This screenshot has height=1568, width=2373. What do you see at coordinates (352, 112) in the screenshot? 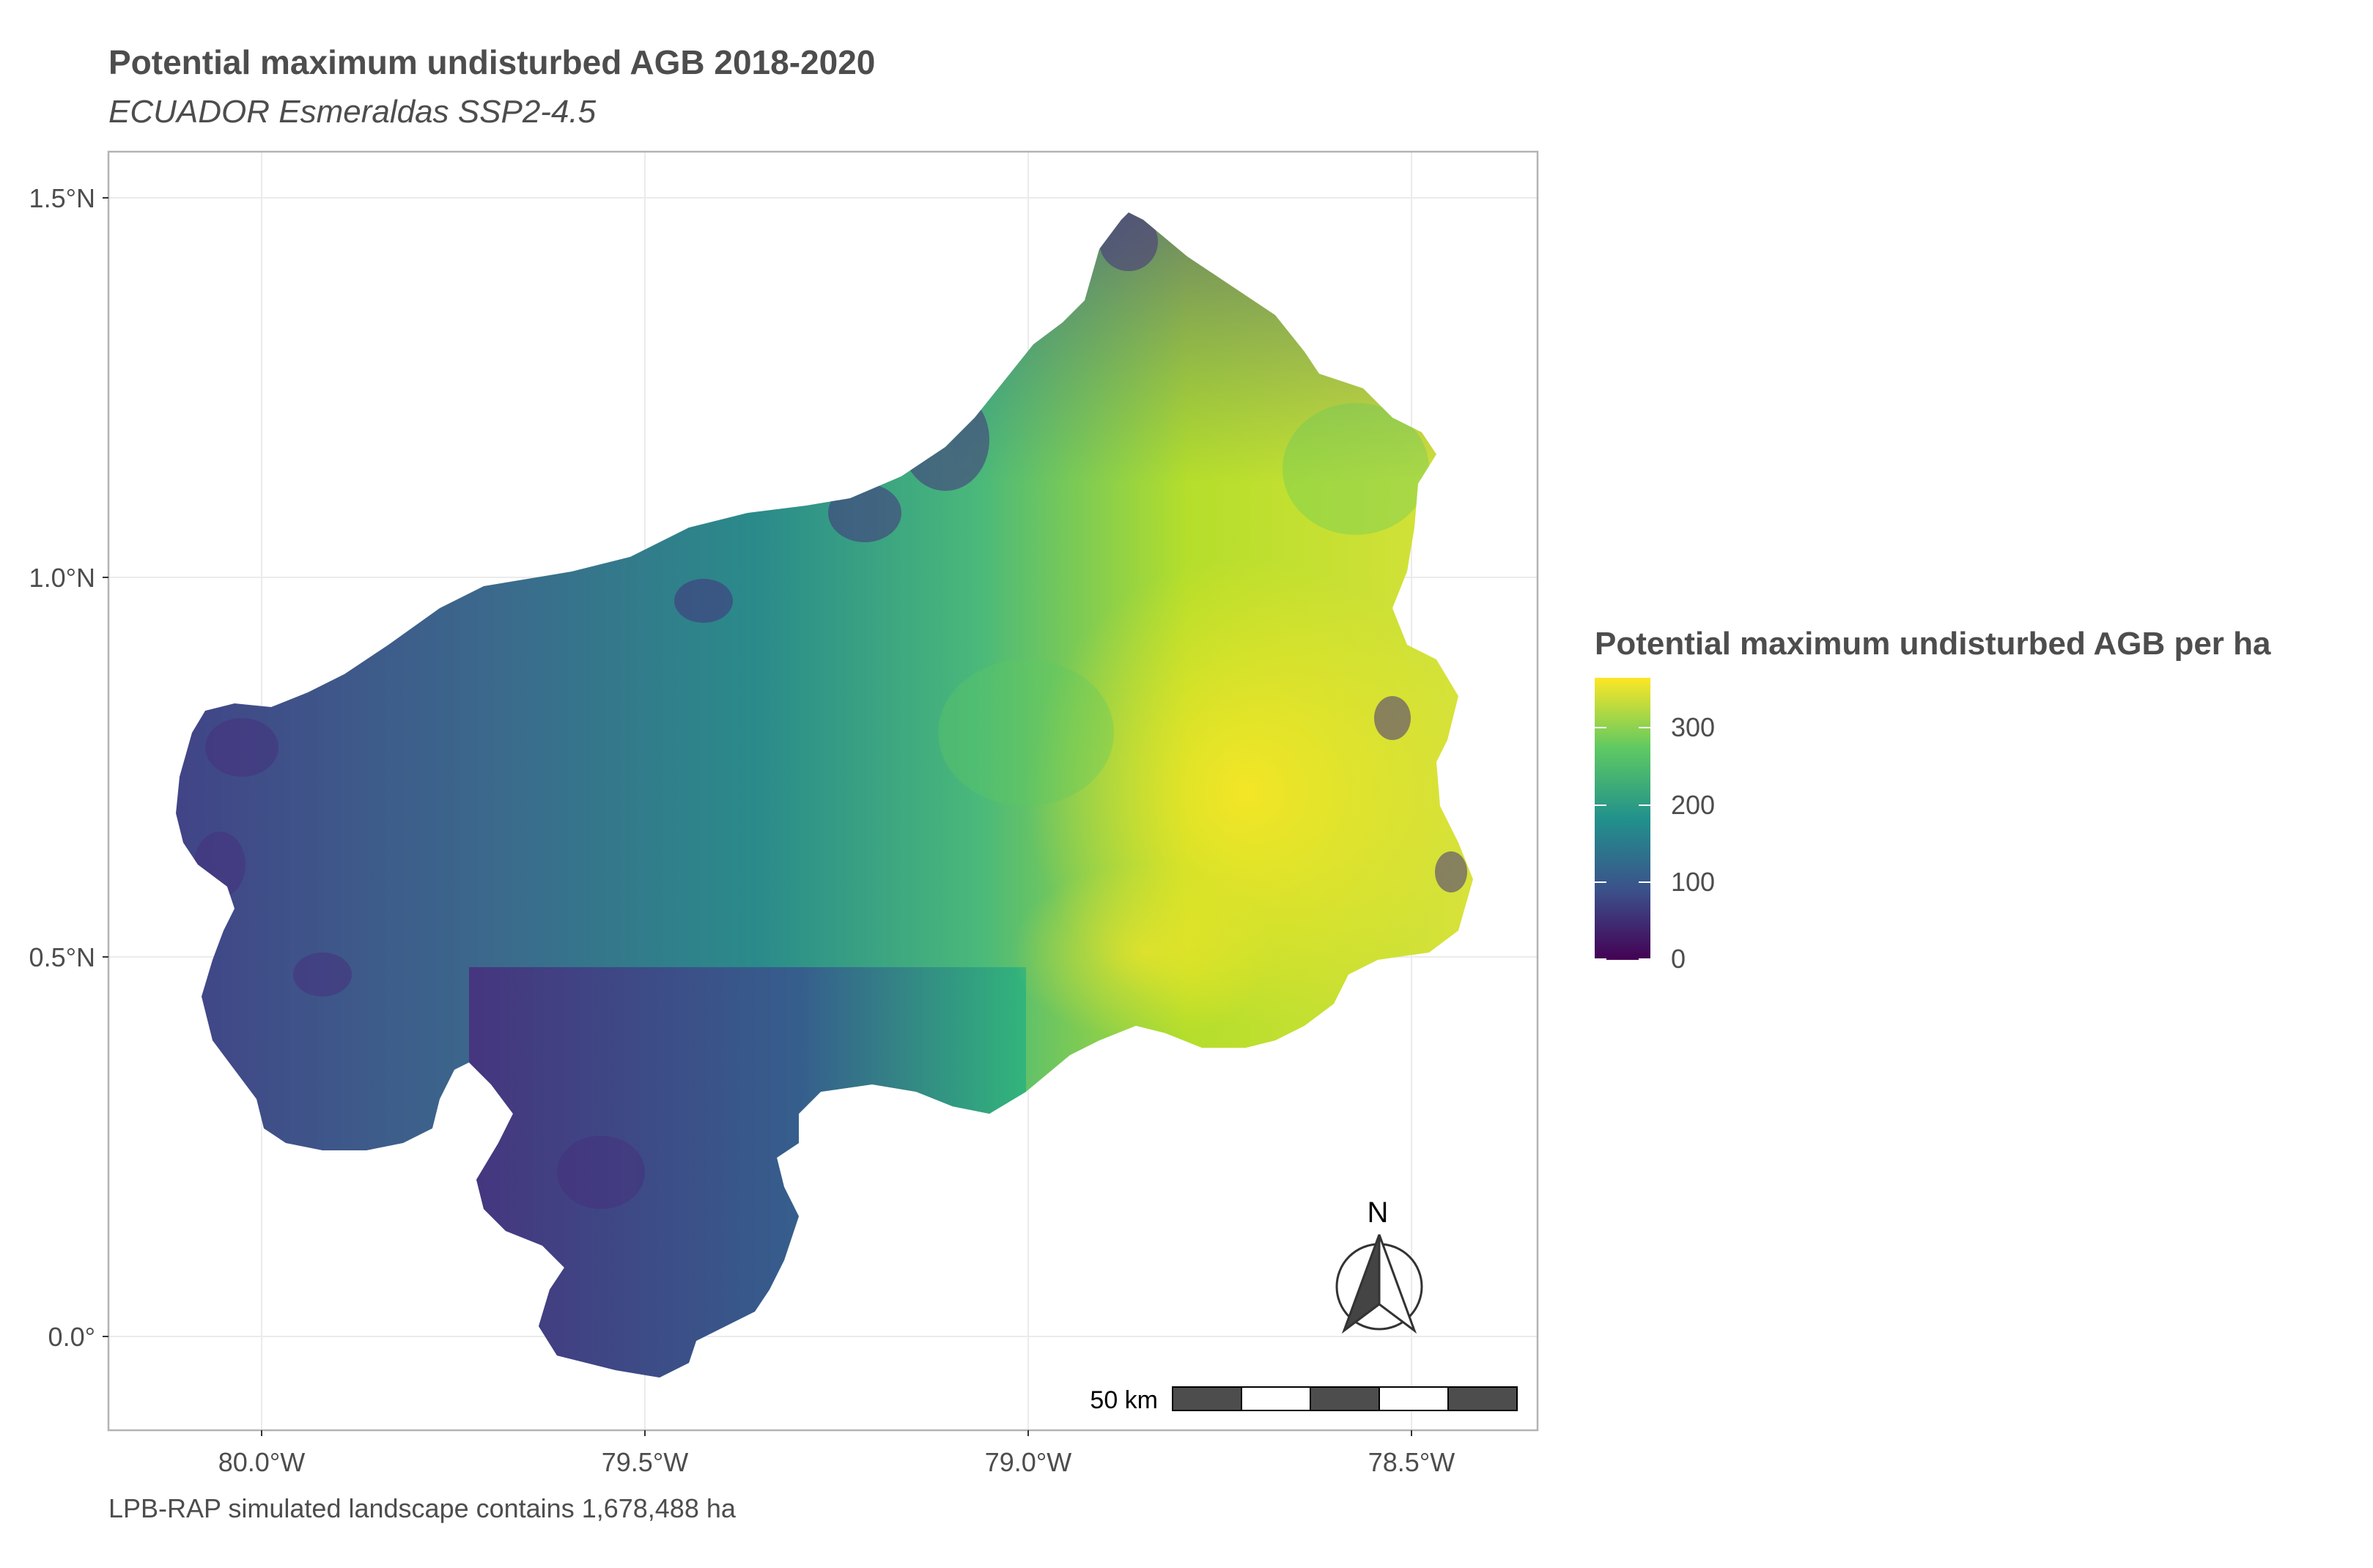
I see `map-subtitle: ECUADOR Esmeraldas SSP2-4.5` at bounding box center [352, 112].